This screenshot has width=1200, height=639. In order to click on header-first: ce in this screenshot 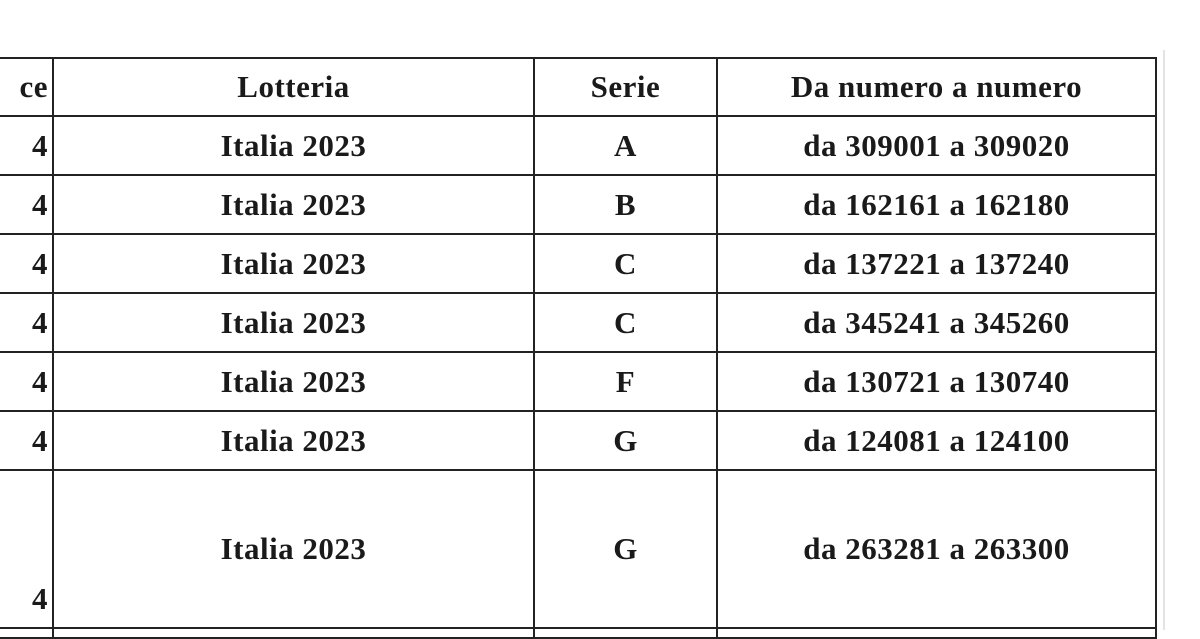, I will do `click(27, 87)`.